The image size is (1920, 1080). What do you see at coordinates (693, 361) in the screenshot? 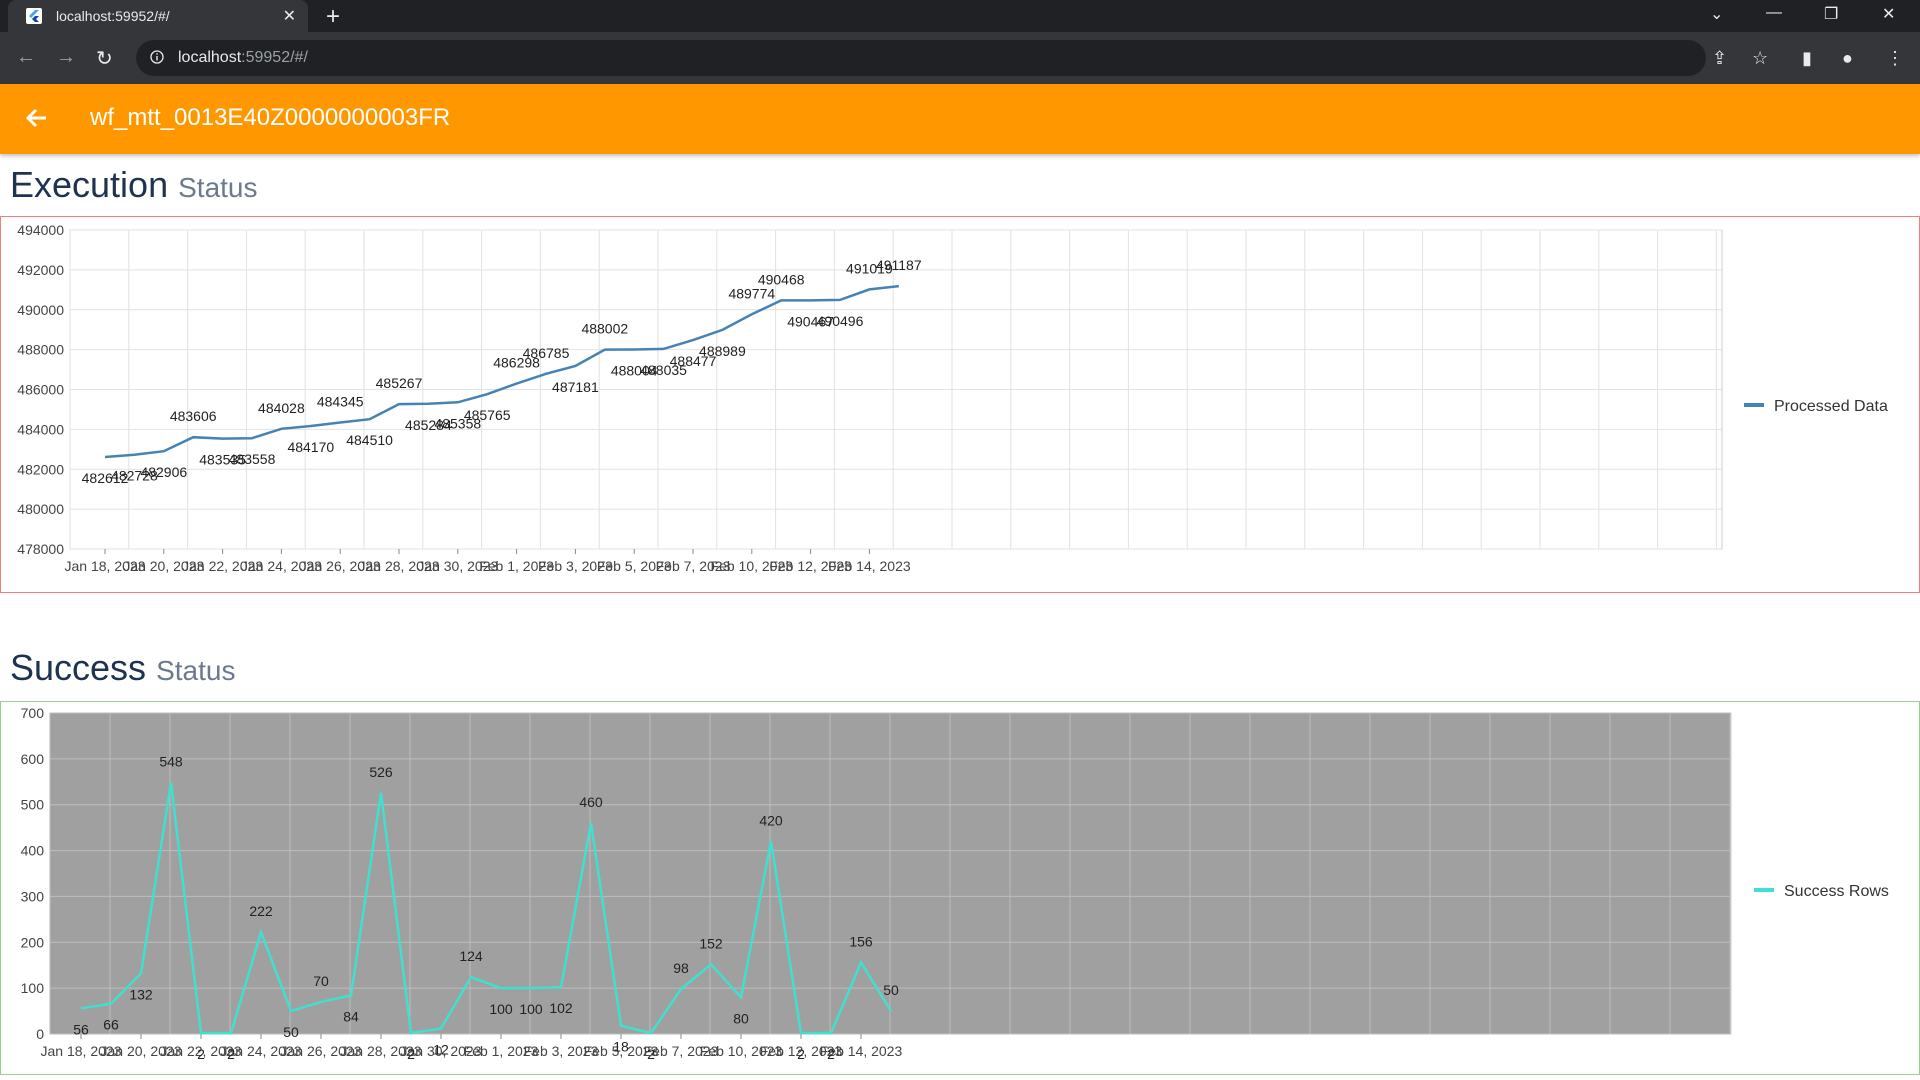
I see `data-label: 488477` at bounding box center [693, 361].